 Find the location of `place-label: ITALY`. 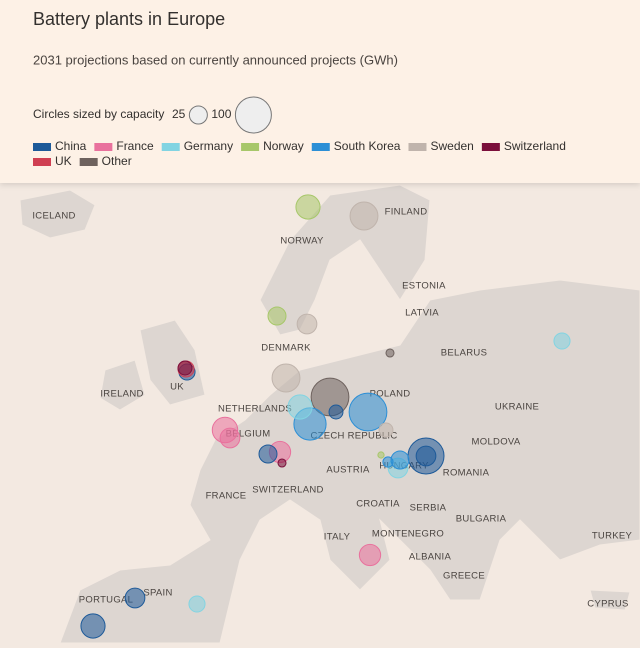

place-label: ITALY is located at coordinates (337, 537).